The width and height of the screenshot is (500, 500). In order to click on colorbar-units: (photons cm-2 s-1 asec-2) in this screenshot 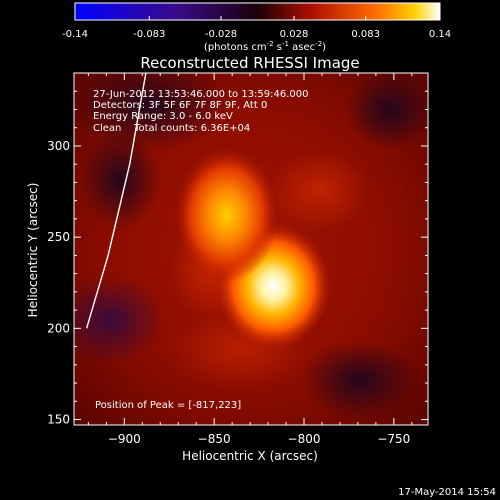, I will do `click(265, 46)`.